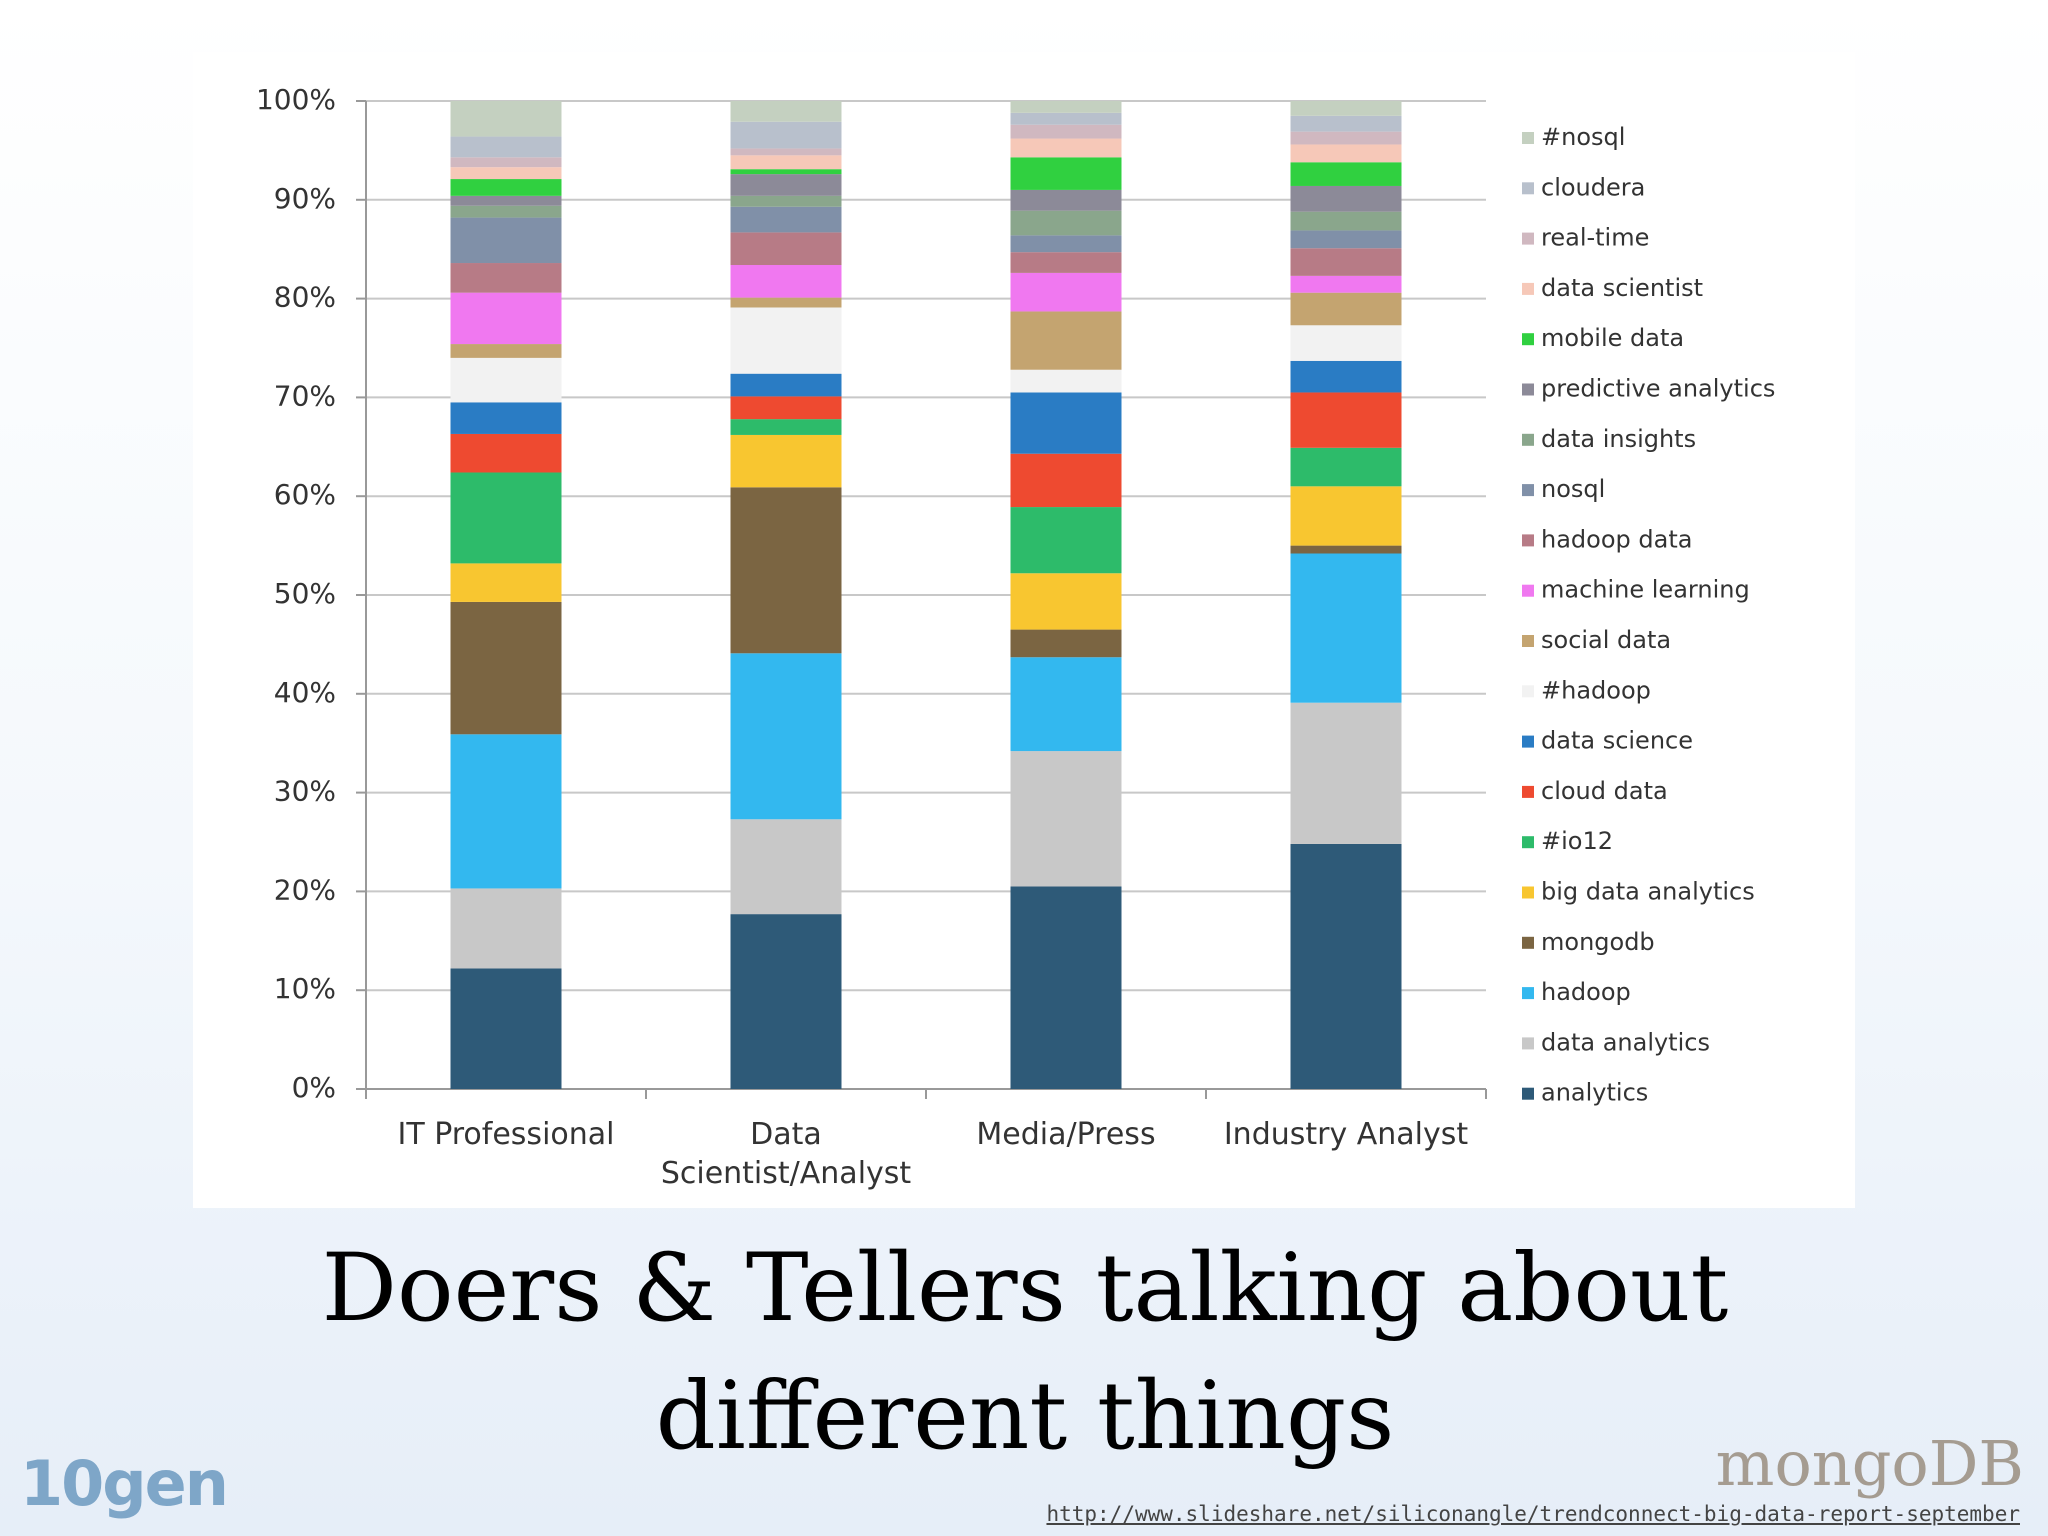  What do you see at coordinates (305, 494) in the screenshot?
I see `y-tick-label: 60%` at bounding box center [305, 494].